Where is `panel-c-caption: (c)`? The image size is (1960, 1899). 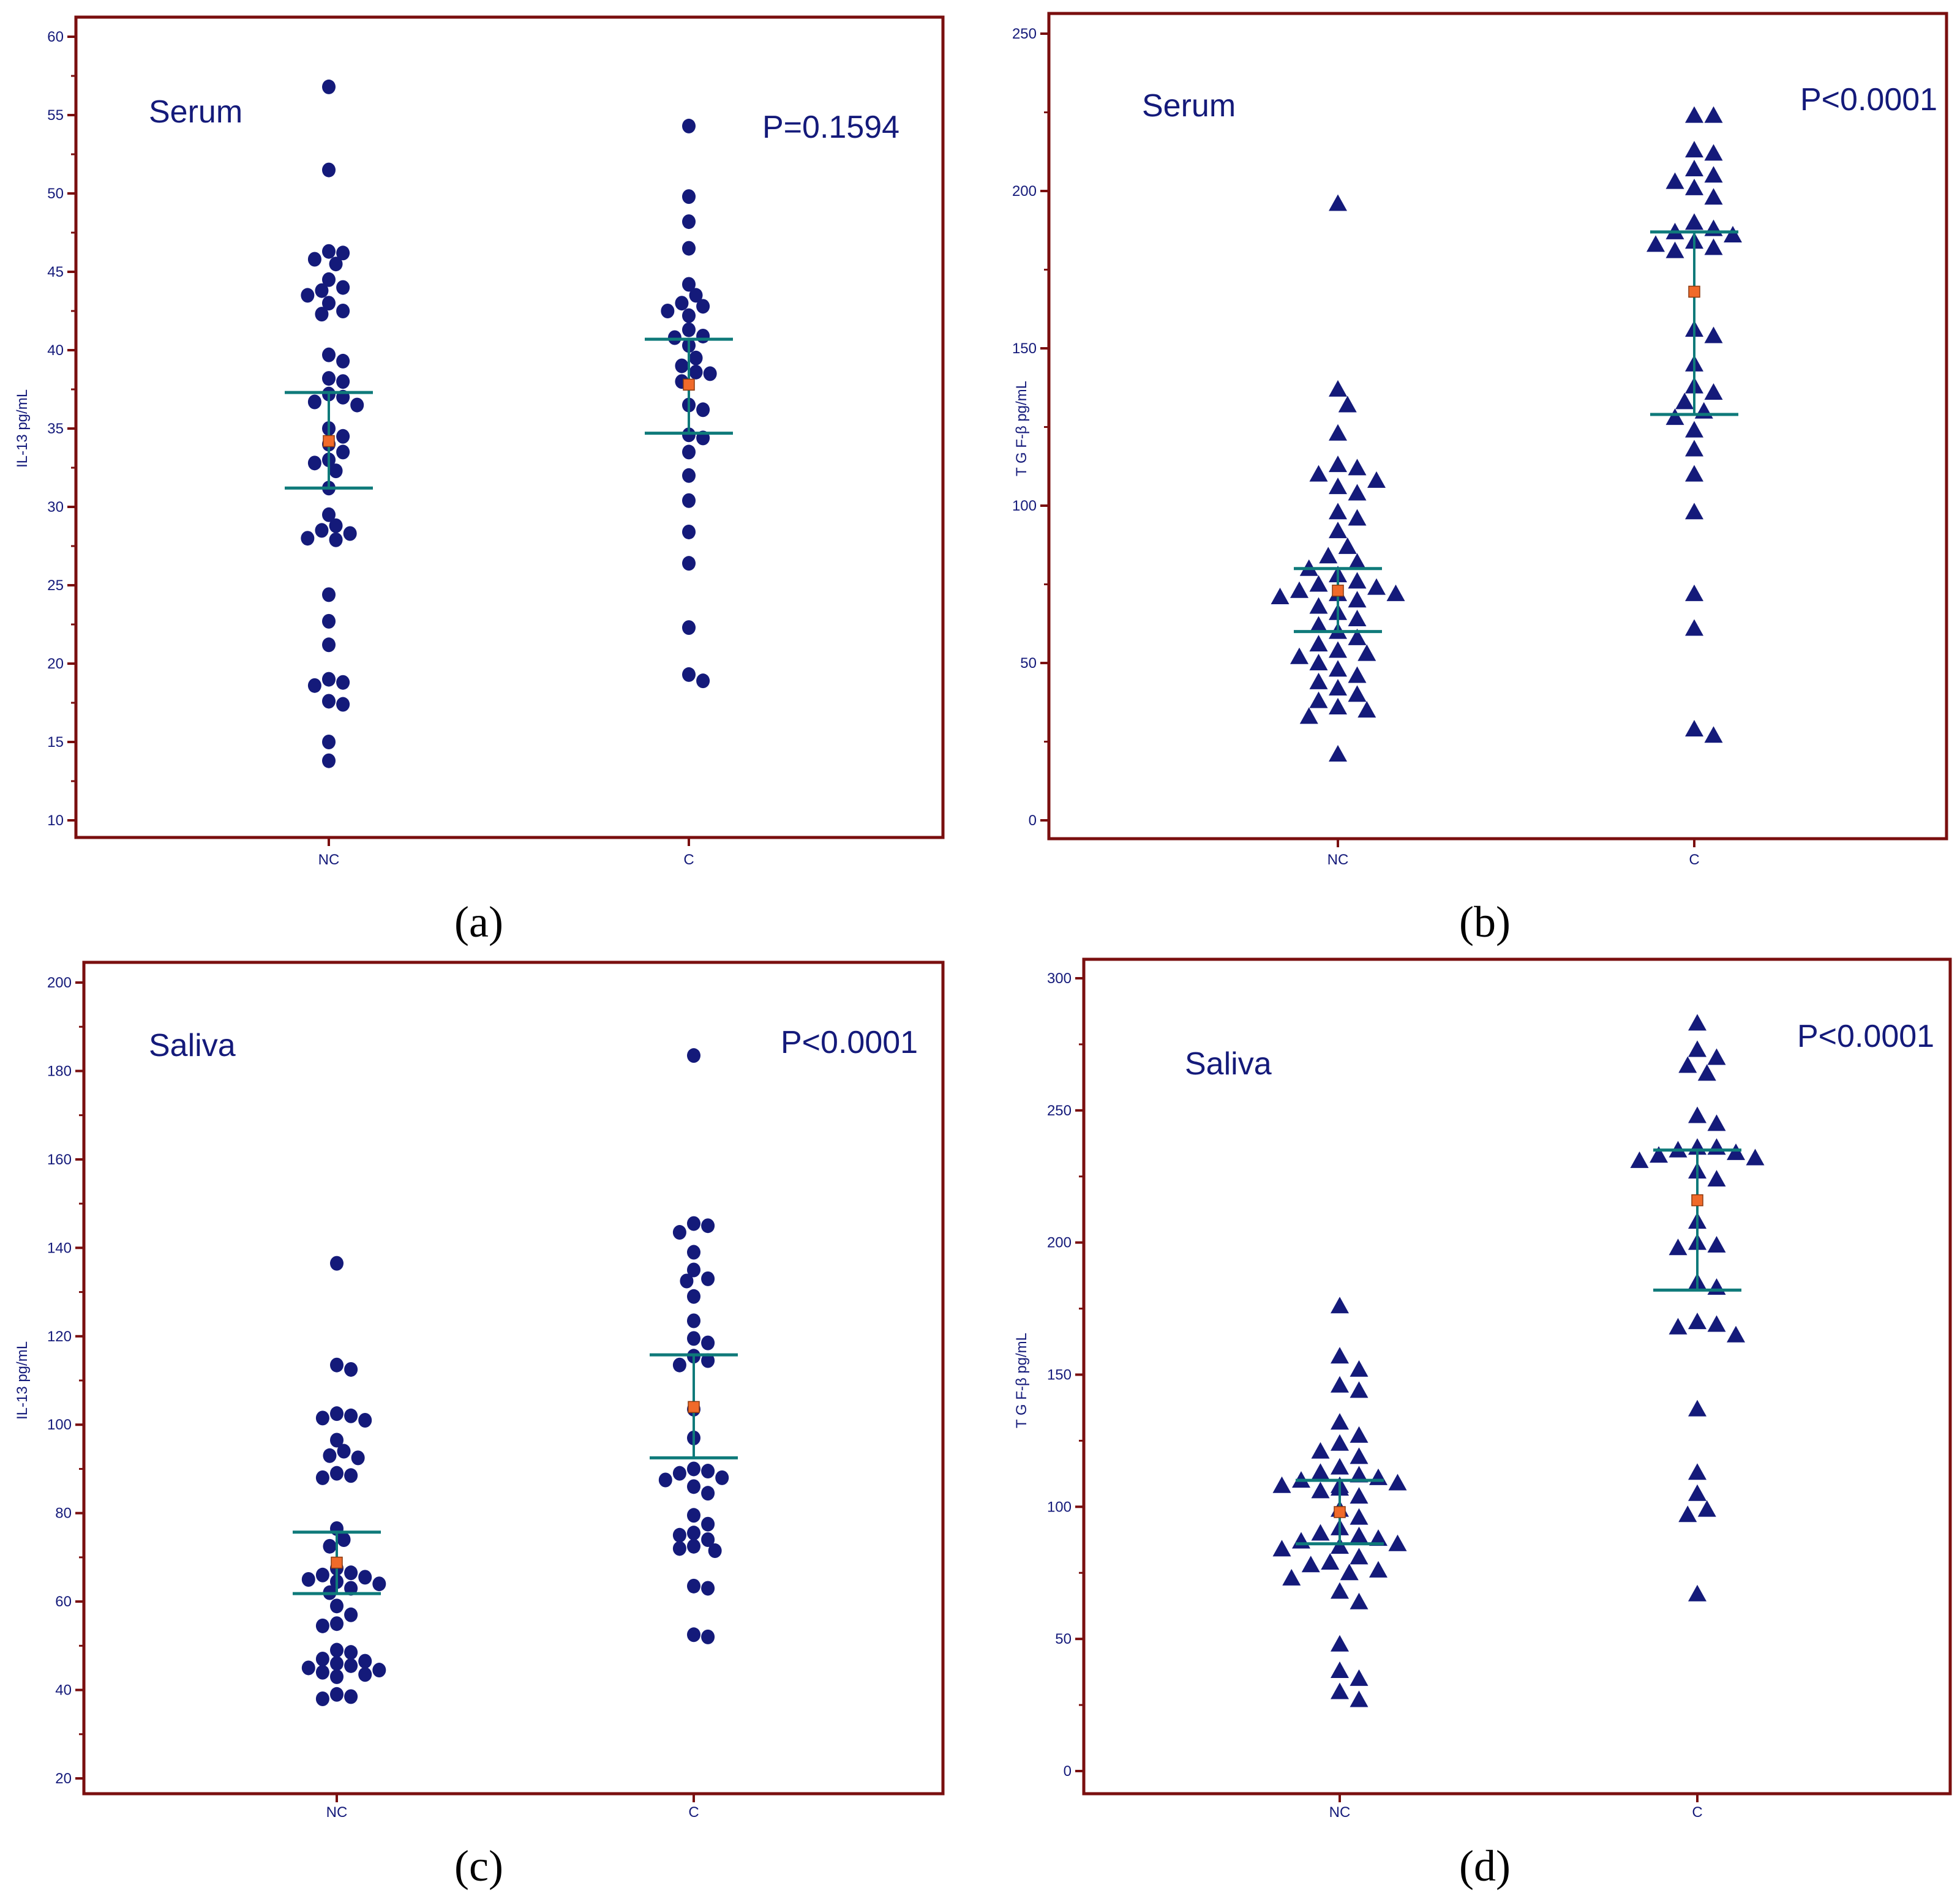 panel-c-caption: (c) is located at coordinates (478, 1865).